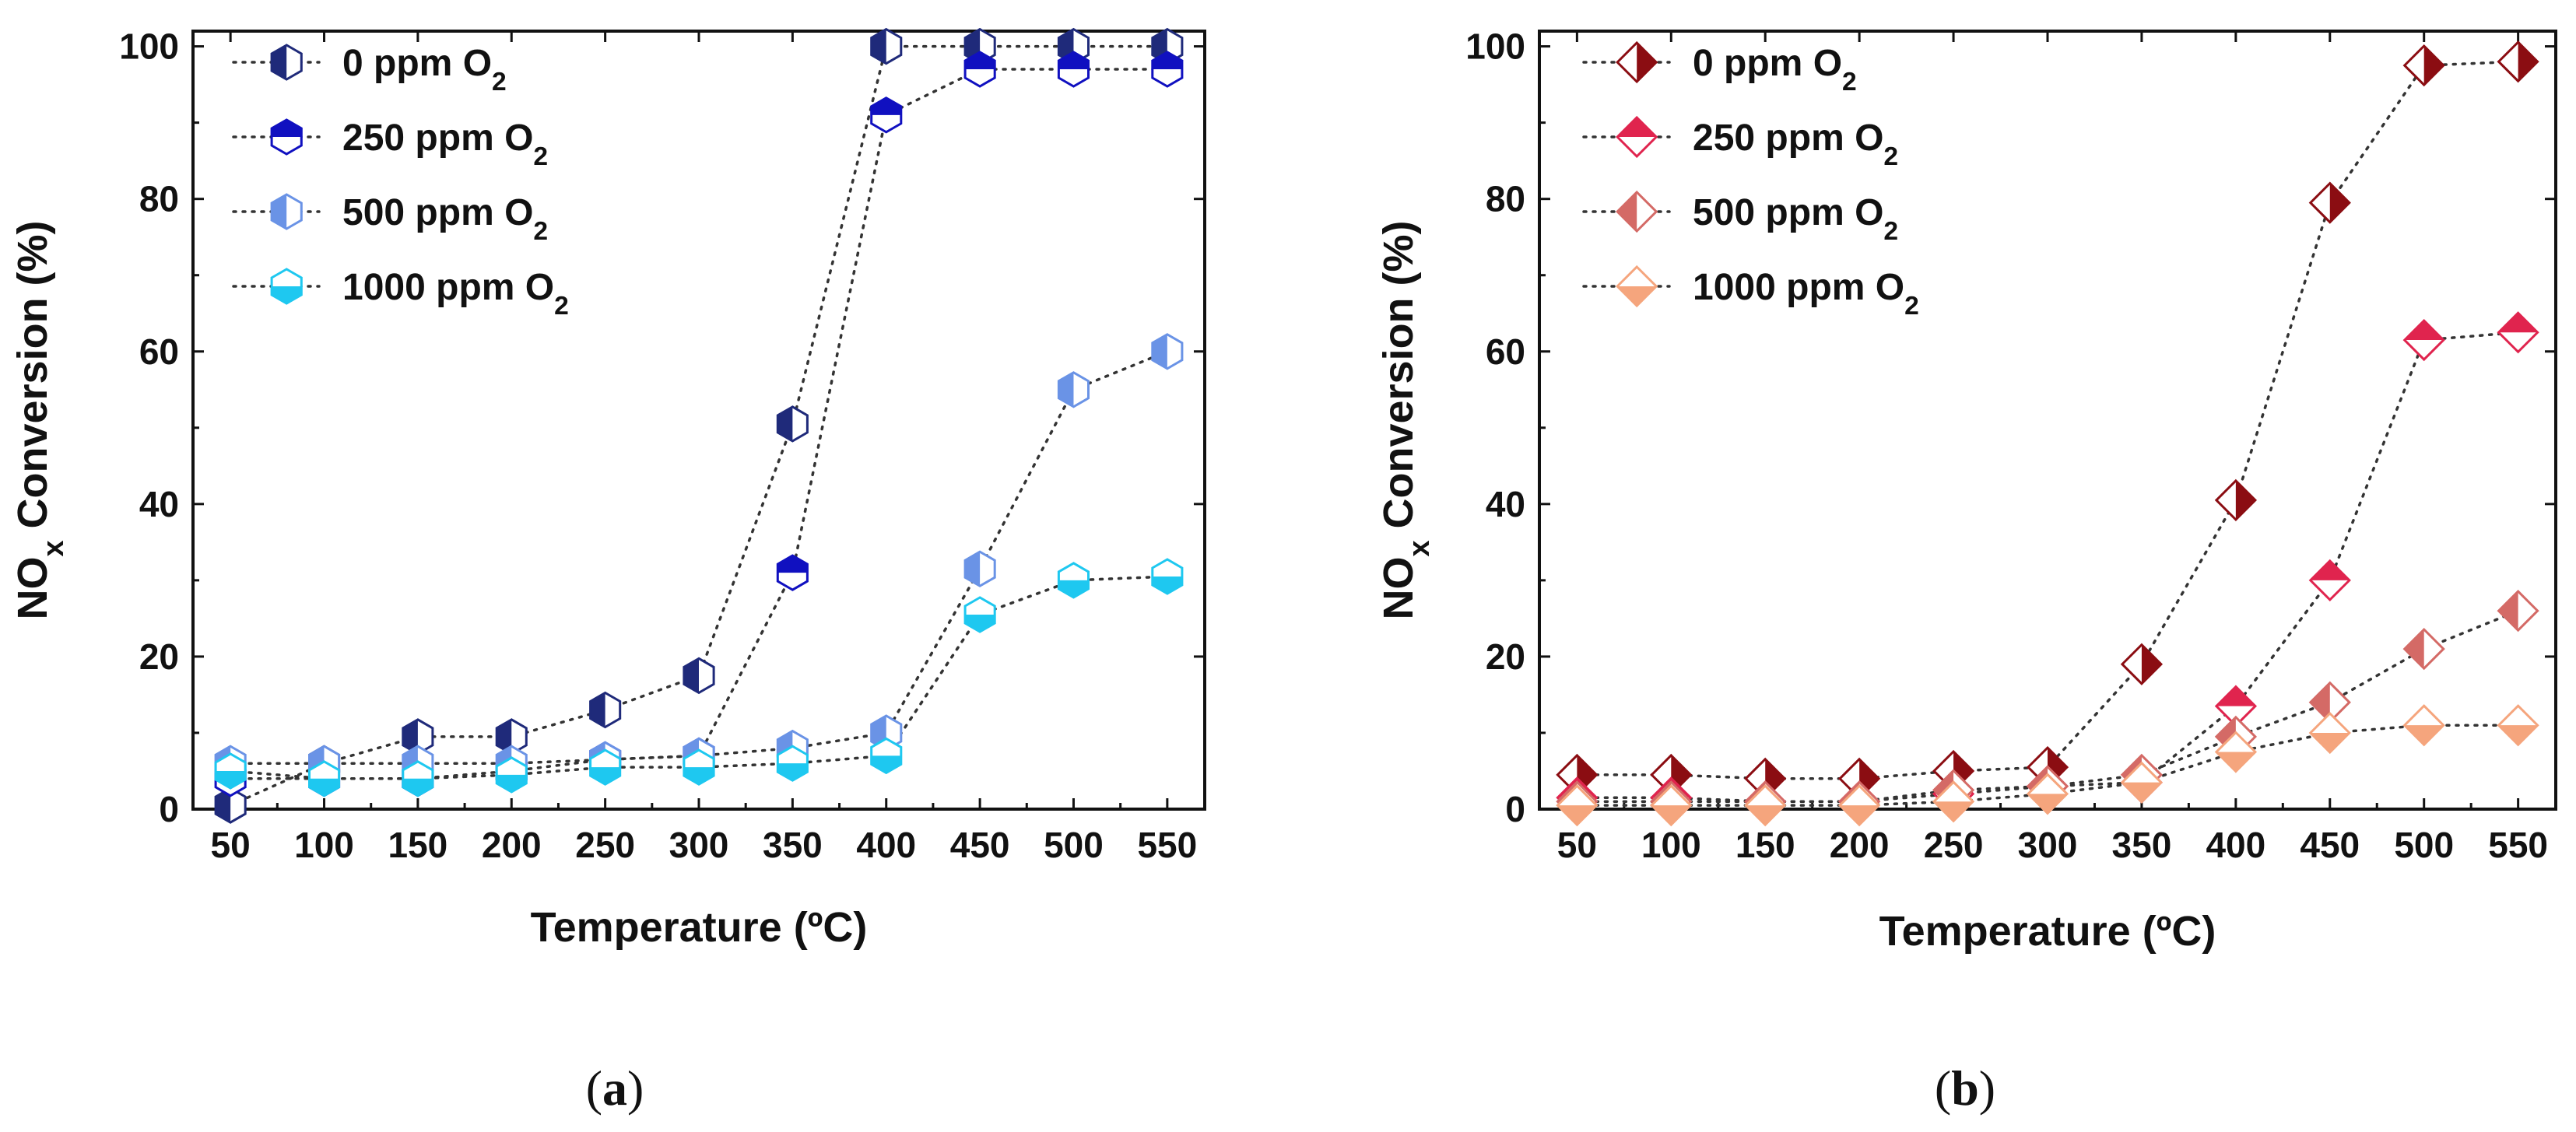 The width and height of the screenshot is (2576, 1132). What do you see at coordinates (1399, 380) in the screenshot?
I see `y-axis-label-rest: Conversion (%)` at bounding box center [1399, 380].